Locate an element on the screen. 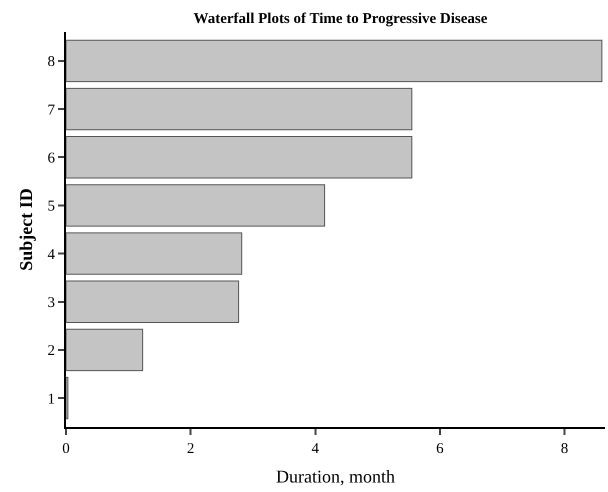  x-tick-label: 2 is located at coordinates (190, 449).